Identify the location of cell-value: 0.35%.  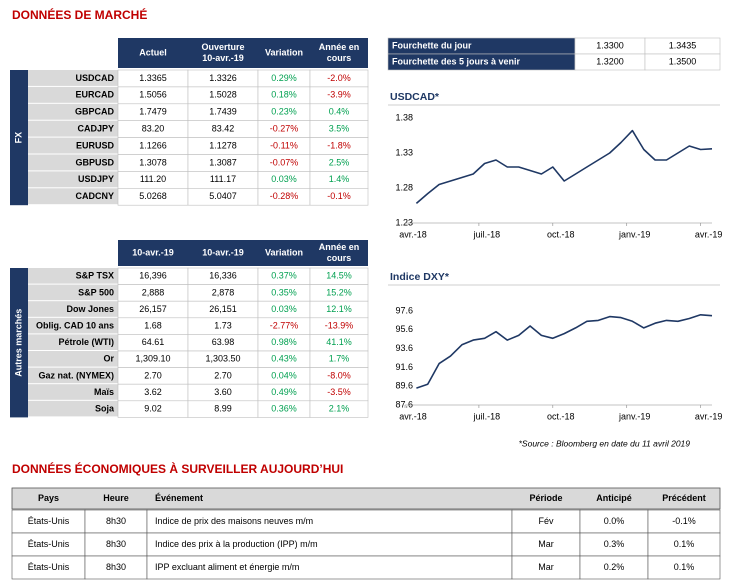
(284, 292).